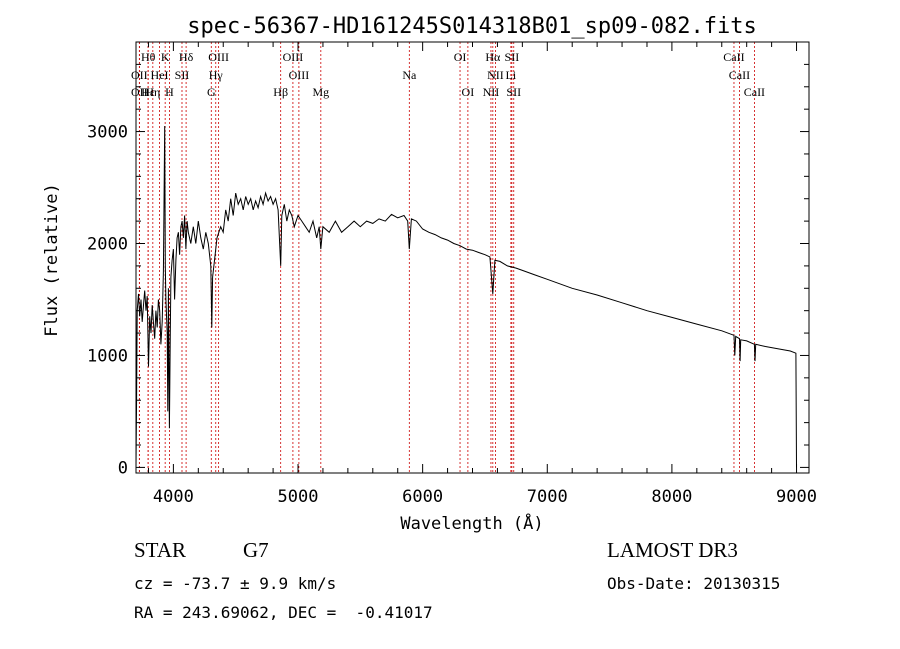 This screenshot has width=900, height=649. I want to click on line-label-2: Hδ, so click(186, 57).